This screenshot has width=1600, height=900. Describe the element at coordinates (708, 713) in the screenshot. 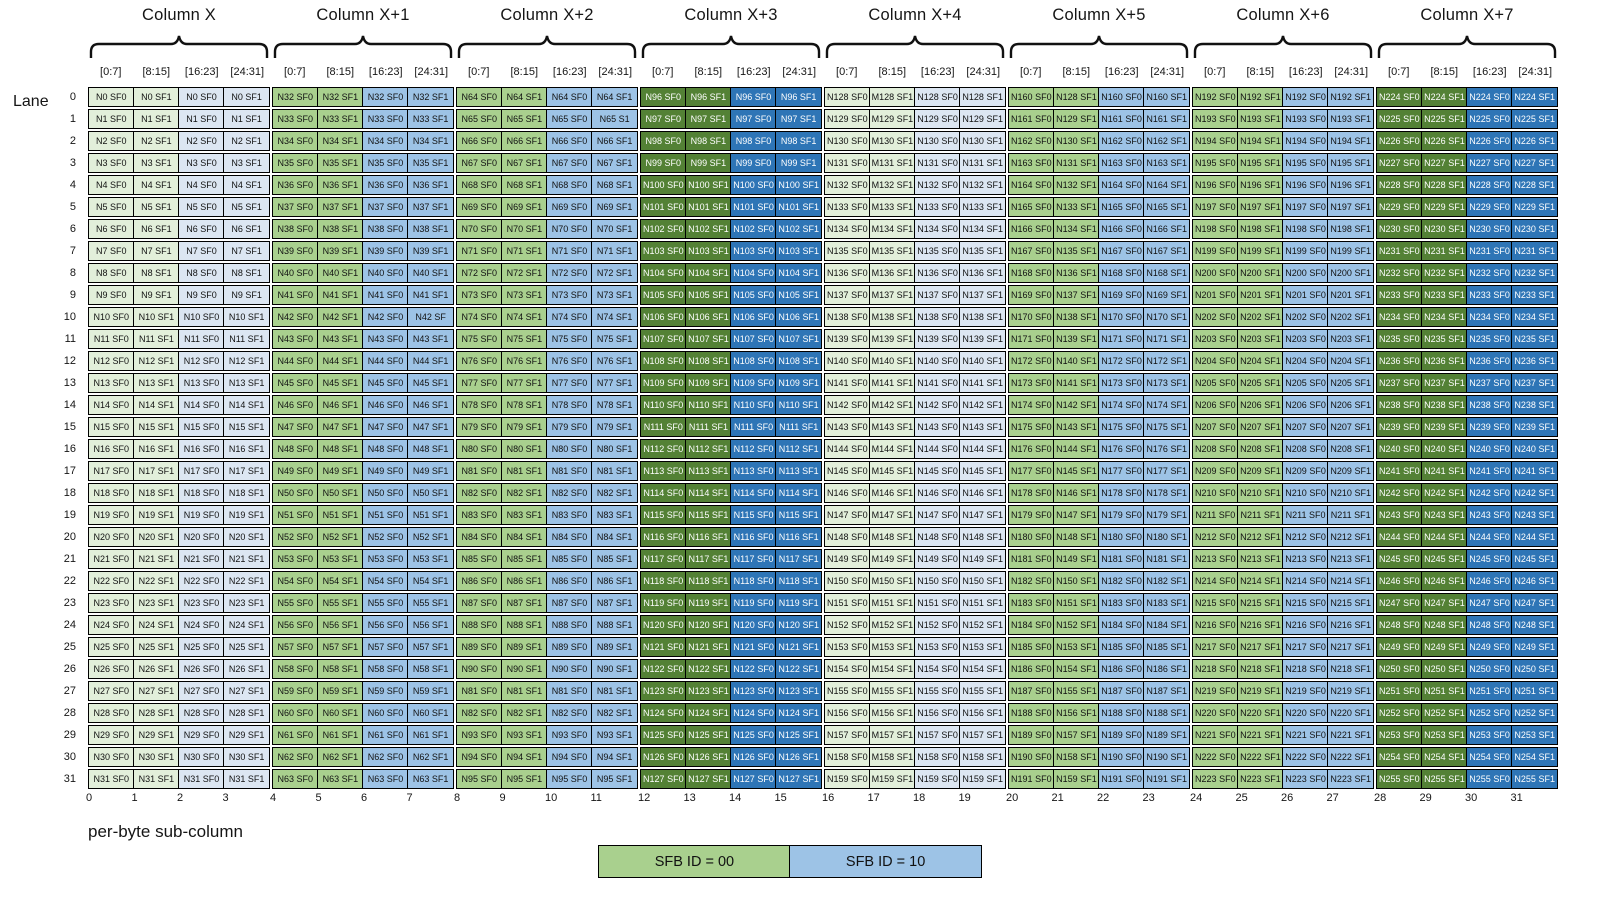

I see `cell: N124 SF1` at that location.